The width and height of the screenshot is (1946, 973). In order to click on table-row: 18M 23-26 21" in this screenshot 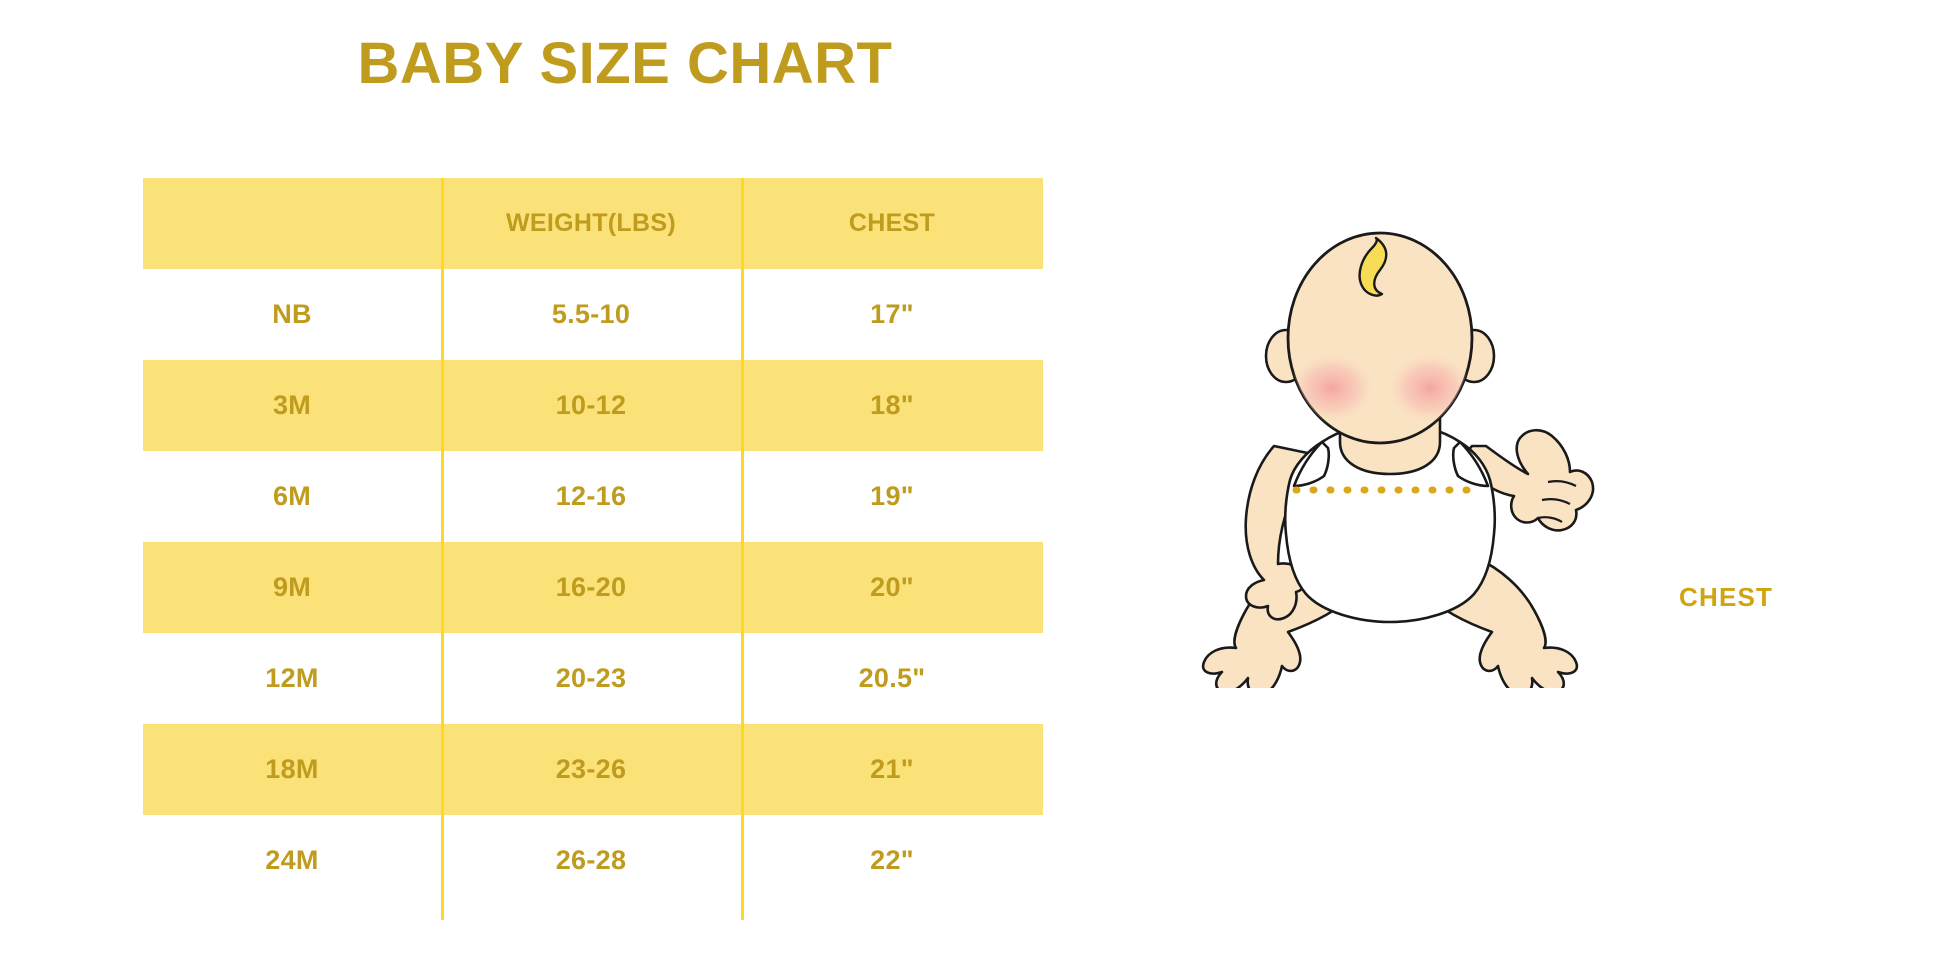, I will do `click(593, 769)`.